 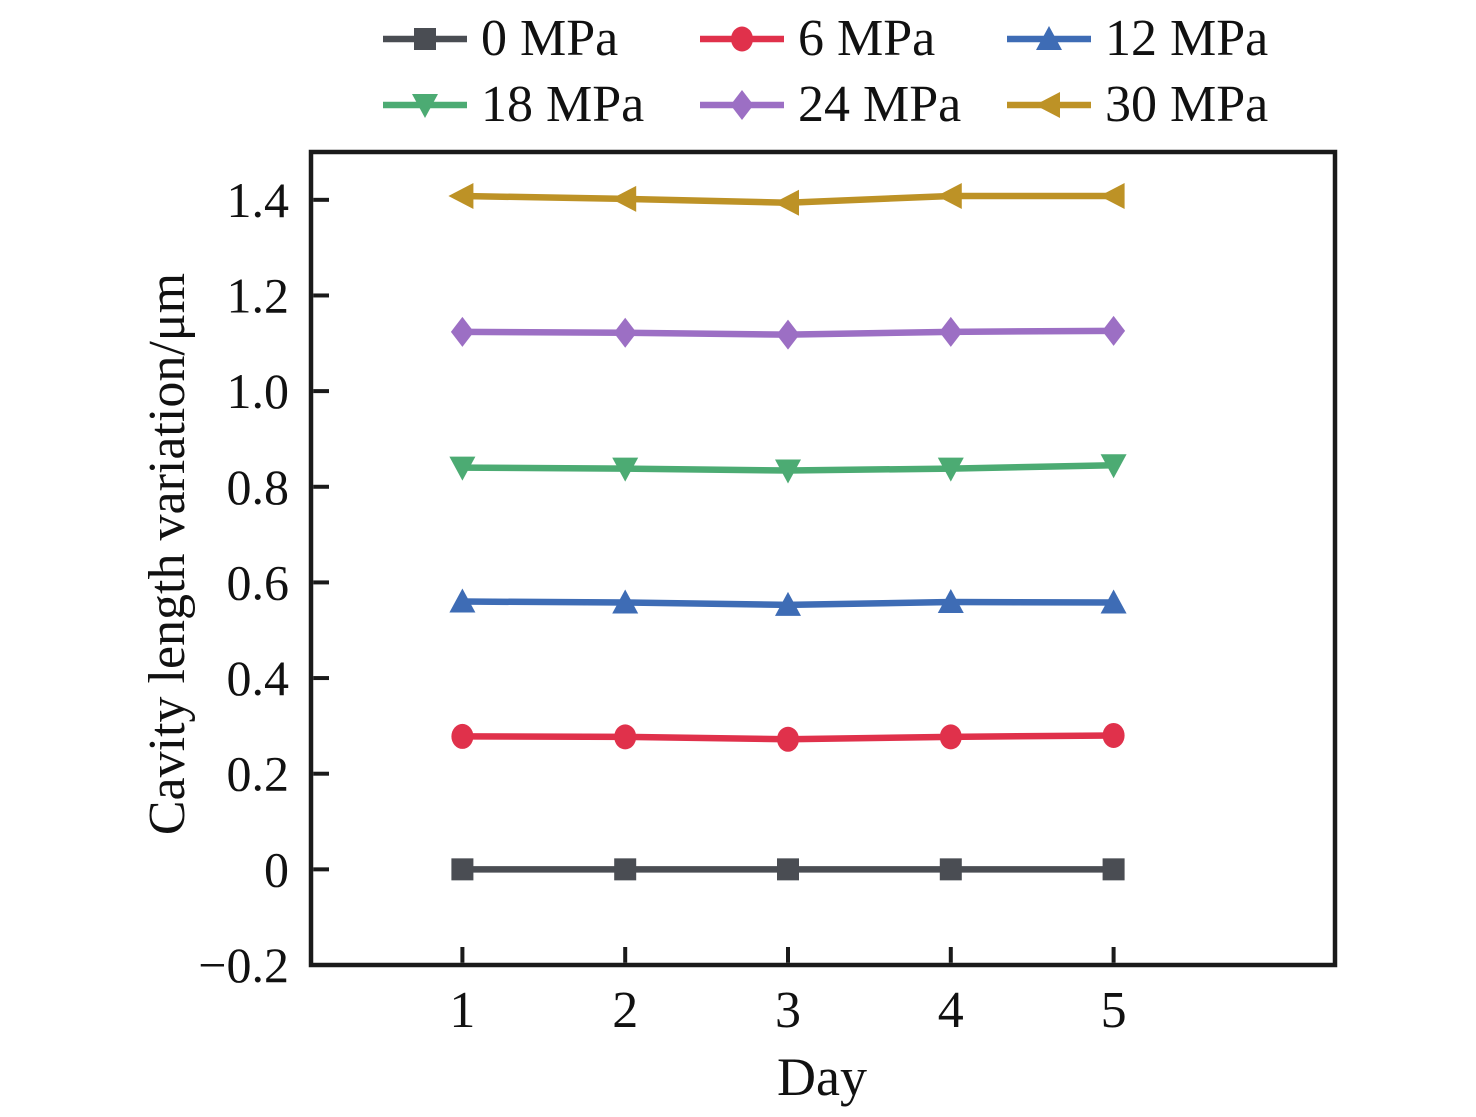 I want to click on legend-item-30mpa: 30 MPa, so click(x=1177, y=105).